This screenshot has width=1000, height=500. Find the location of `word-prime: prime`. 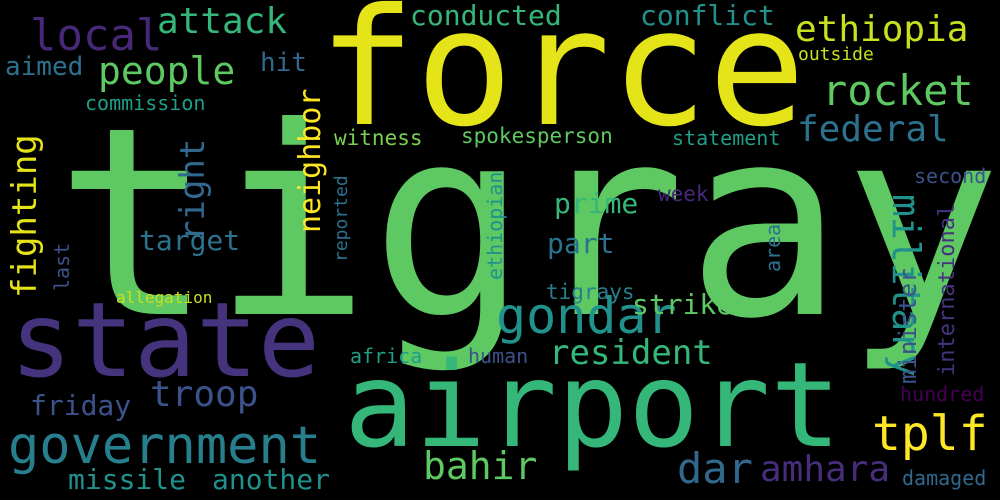

word-prime: prime is located at coordinates (596, 203).